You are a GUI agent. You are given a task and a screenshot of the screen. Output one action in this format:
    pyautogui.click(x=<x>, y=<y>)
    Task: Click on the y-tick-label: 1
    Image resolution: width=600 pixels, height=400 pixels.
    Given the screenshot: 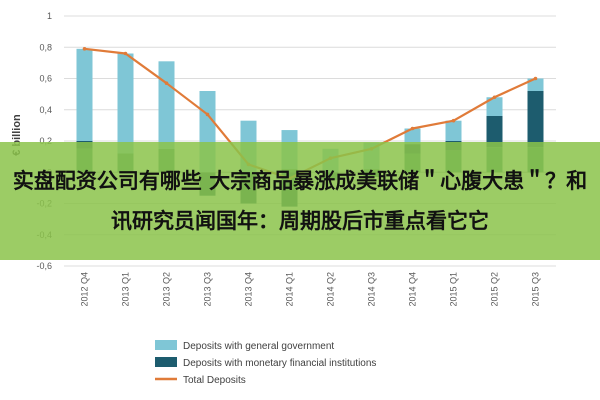 What is the action you would take?
    pyautogui.click(x=49, y=16)
    